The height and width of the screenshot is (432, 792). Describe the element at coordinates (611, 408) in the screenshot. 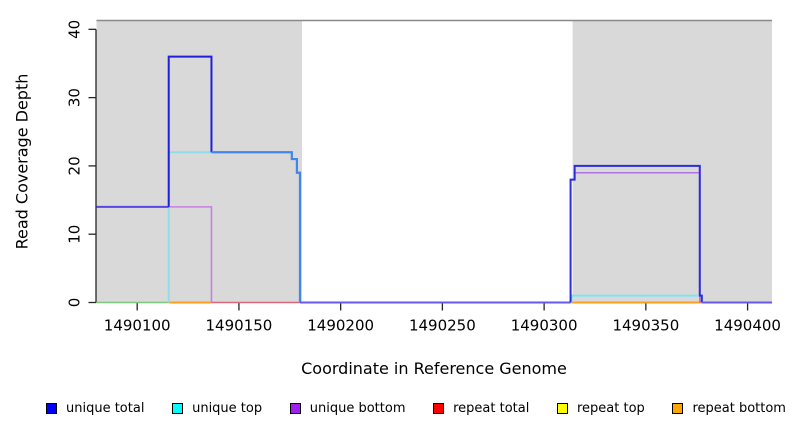

I see `legend-label-repeat-top: repeat top` at that location.